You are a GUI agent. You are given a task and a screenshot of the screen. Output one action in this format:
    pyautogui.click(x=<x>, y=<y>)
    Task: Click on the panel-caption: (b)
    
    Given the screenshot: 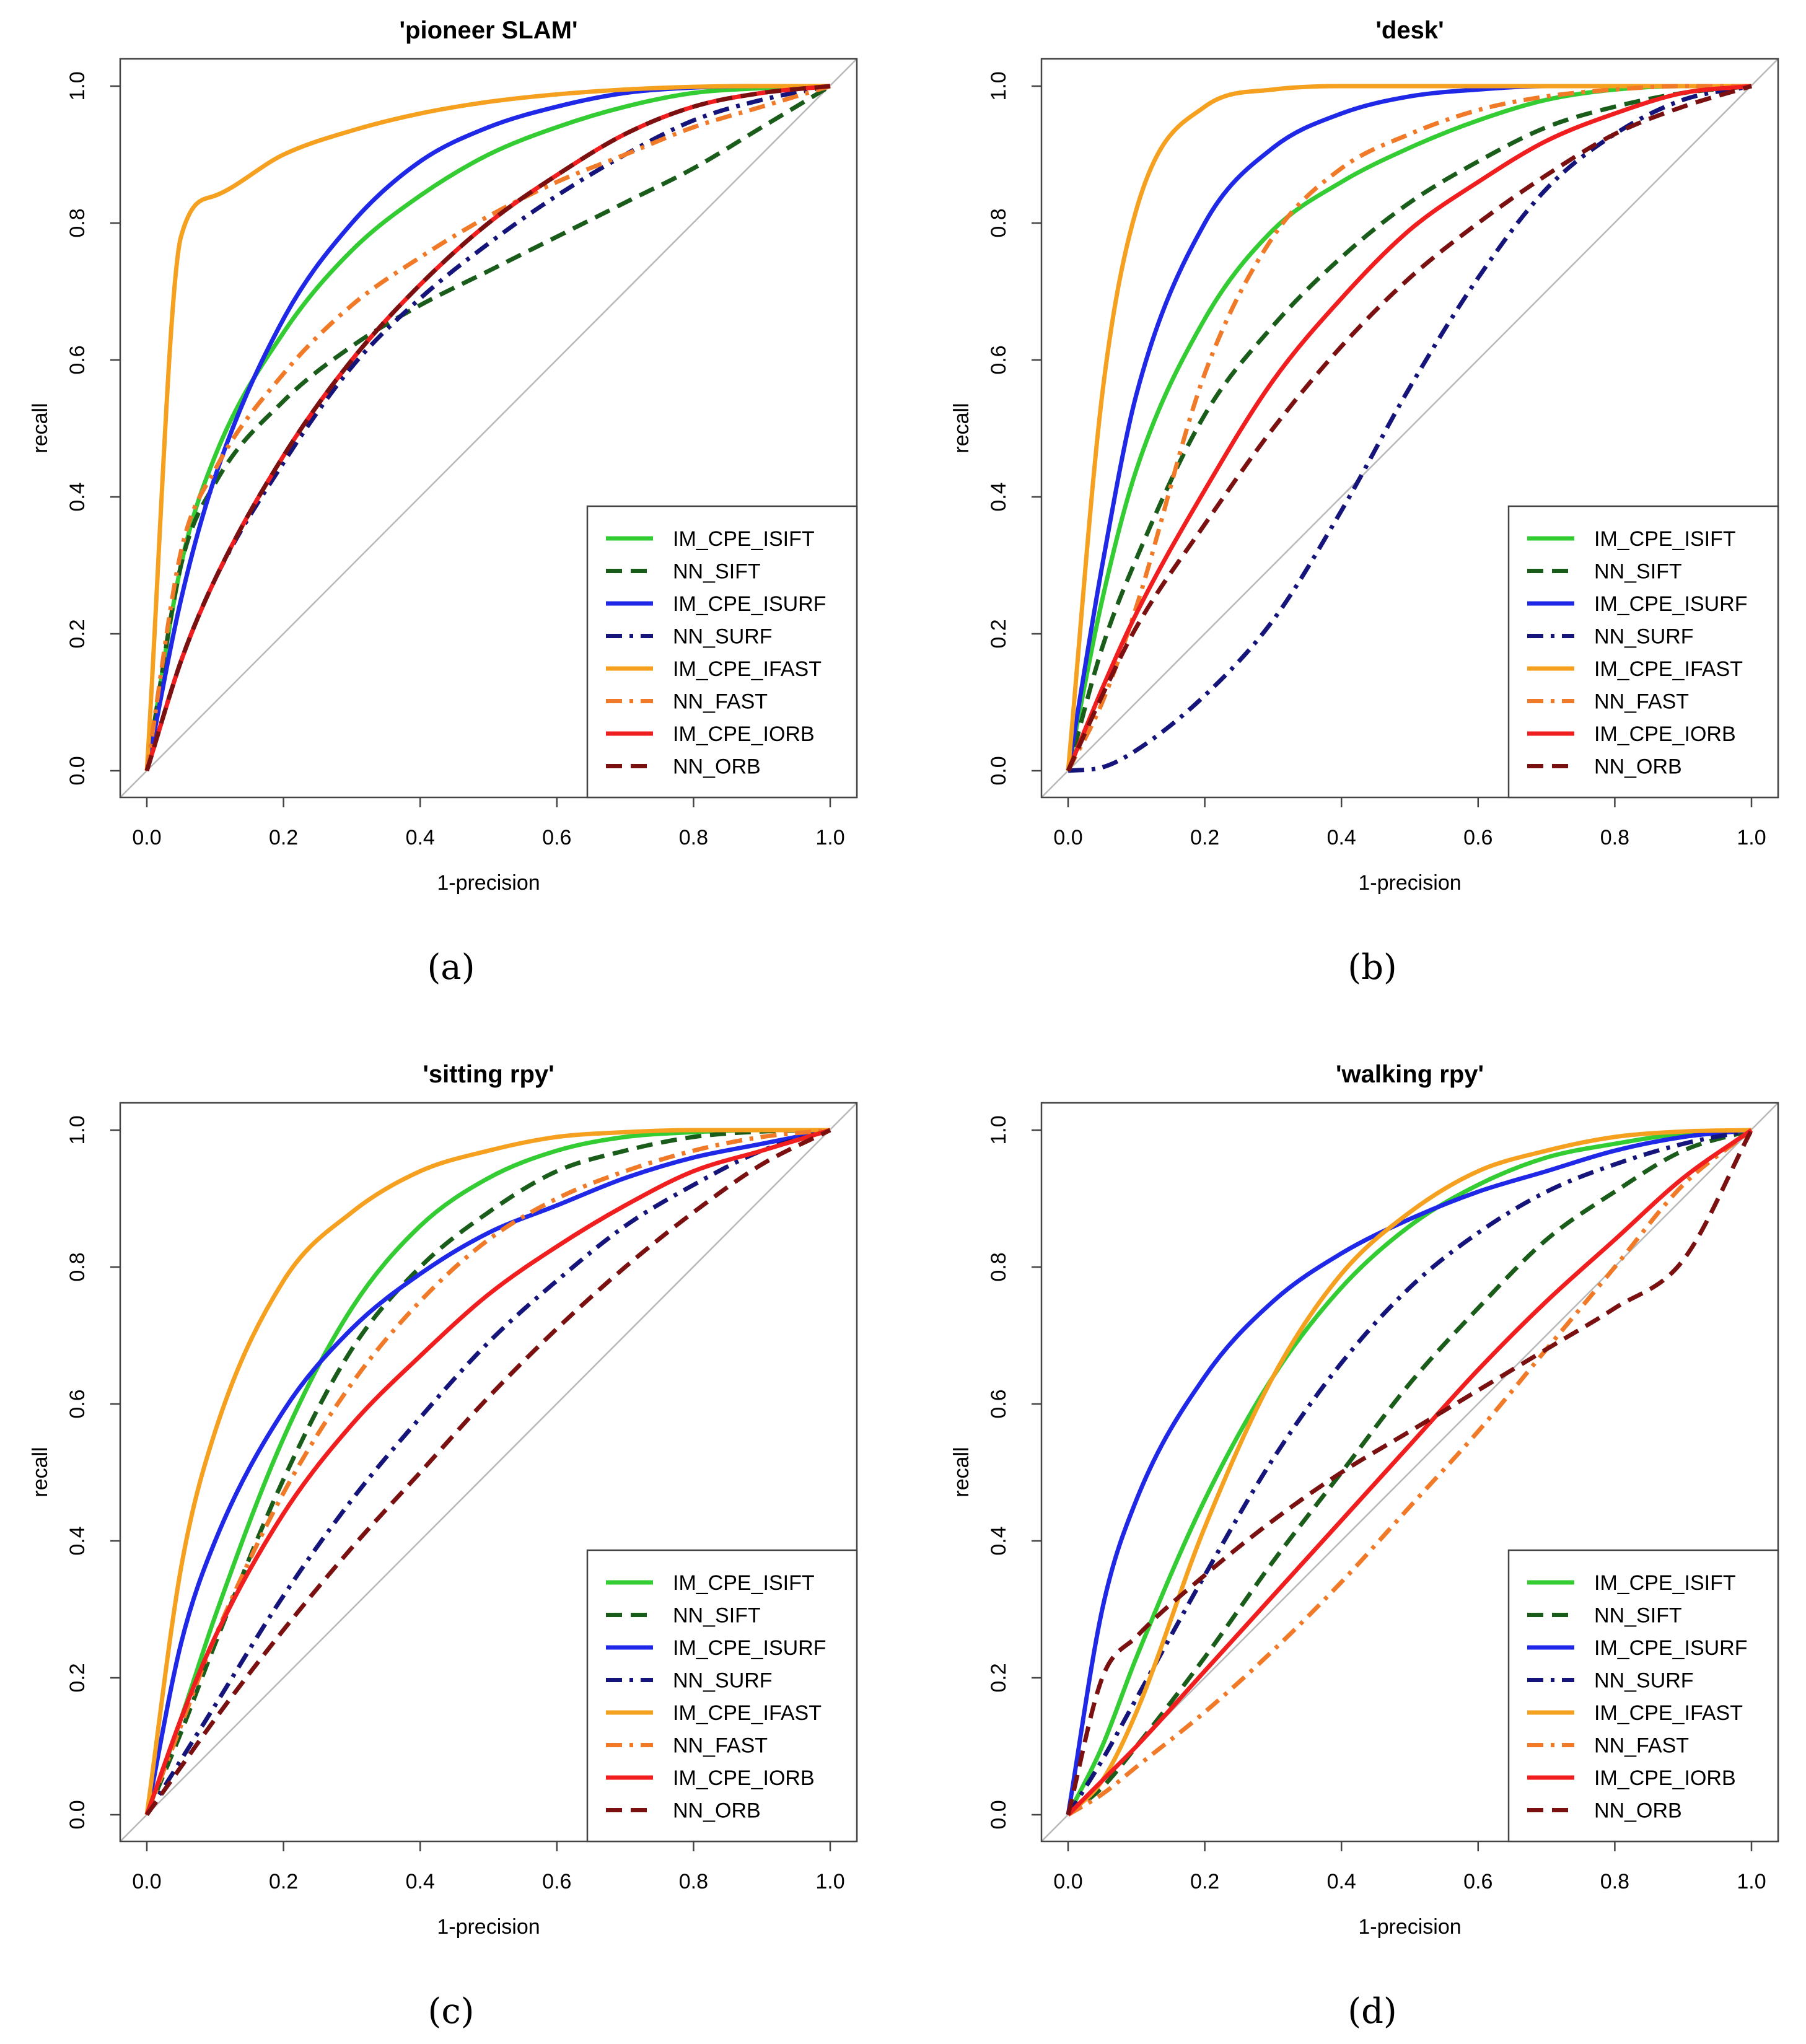 What is the action you would take?
    pyautogui.click(x=1372, y=967)
    